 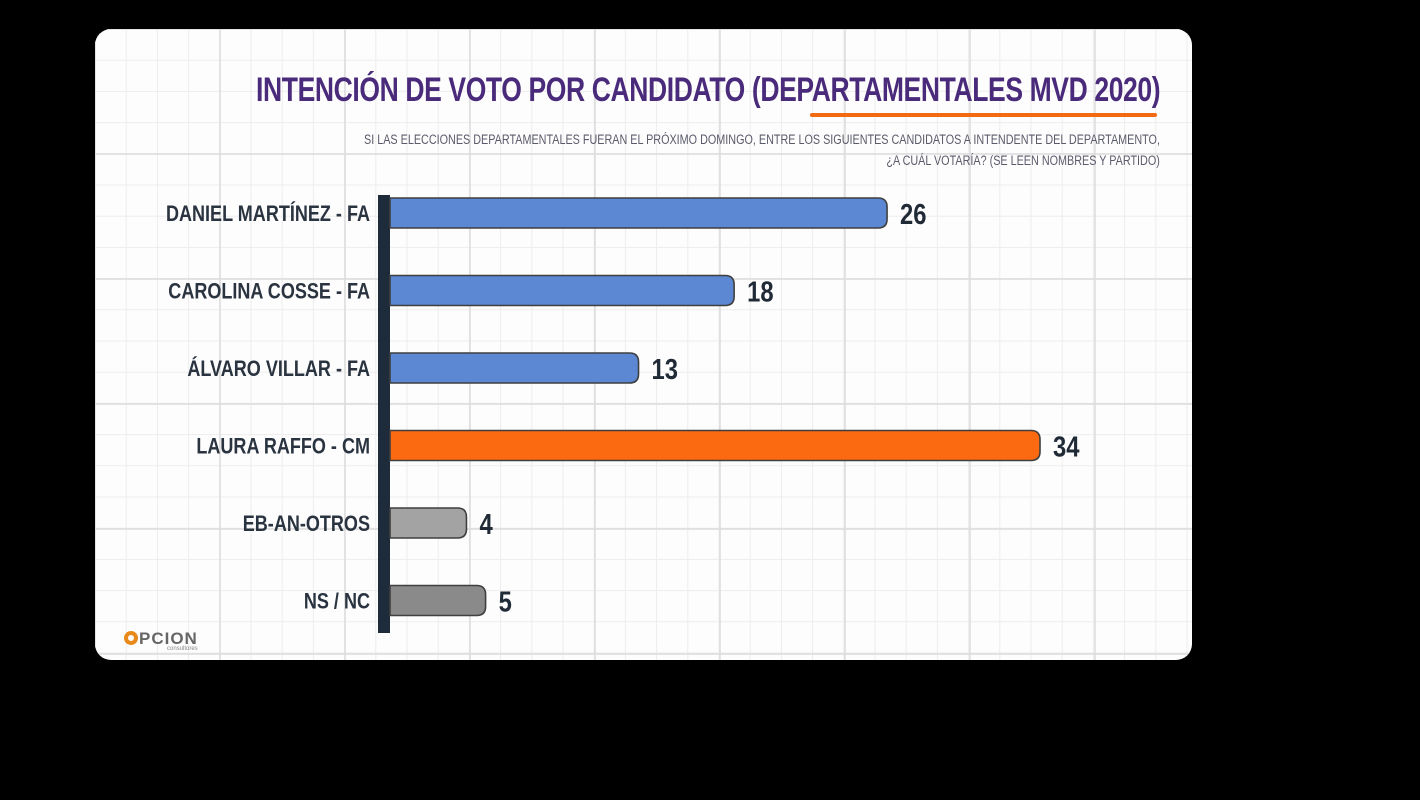 What do you see at coordinates (268, 213) in the screenshot?
I see `category-label: DANIEL MARTÍNEZ - FA` at bounding box center [268, 213].